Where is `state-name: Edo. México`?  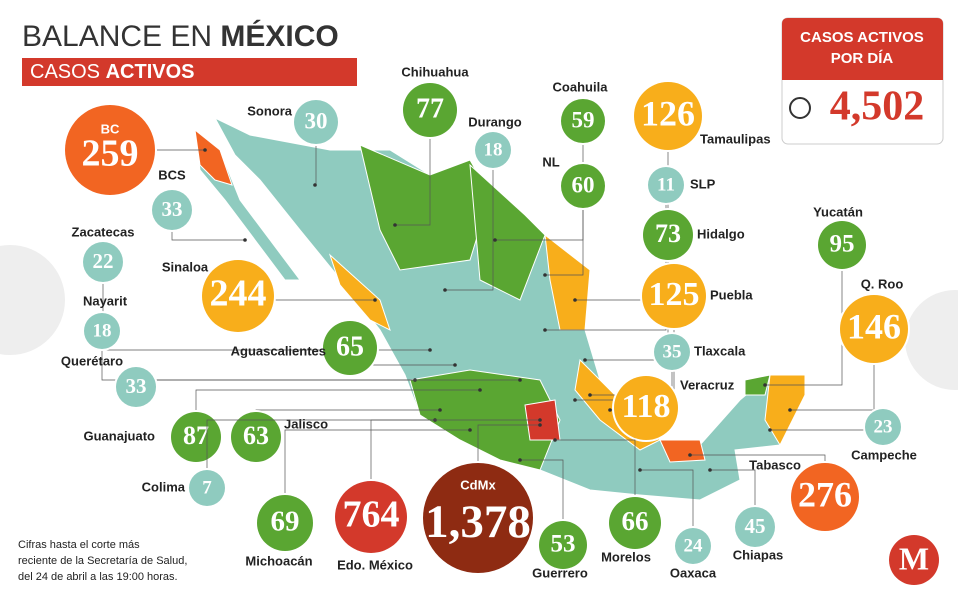 state-name: Edo. México is located at coordinates (375, 564).